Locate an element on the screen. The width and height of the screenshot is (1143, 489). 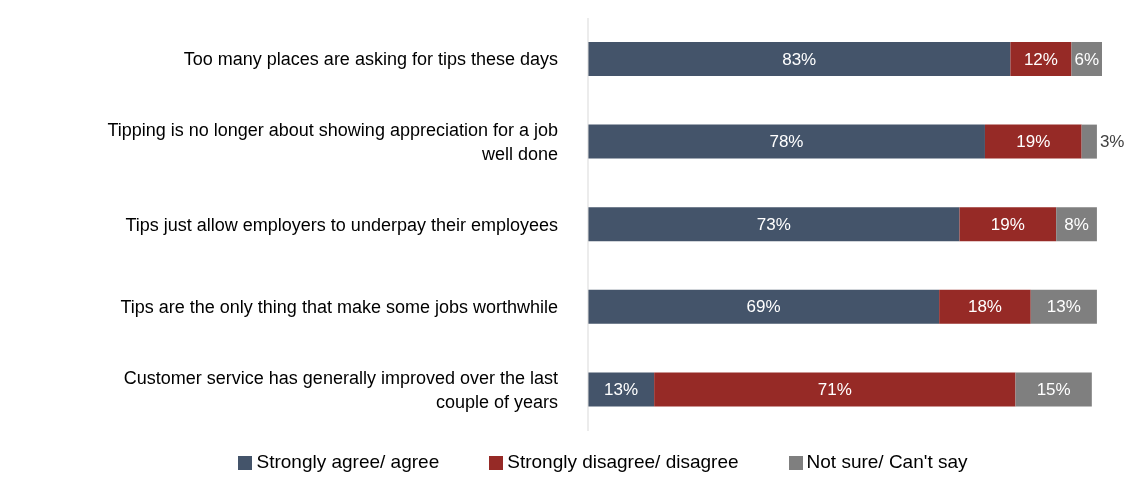
data-label: 18% is located at coordinates (984, 307).